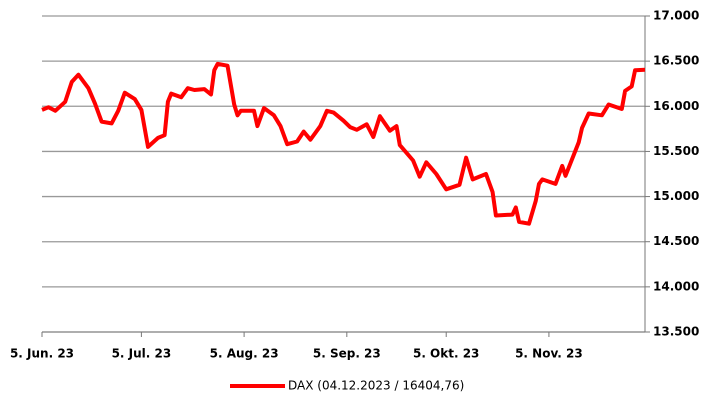  Describe the element at coordinates (676, 196) in the screenshot. I see `y-tick-label: 15.000` at that location.